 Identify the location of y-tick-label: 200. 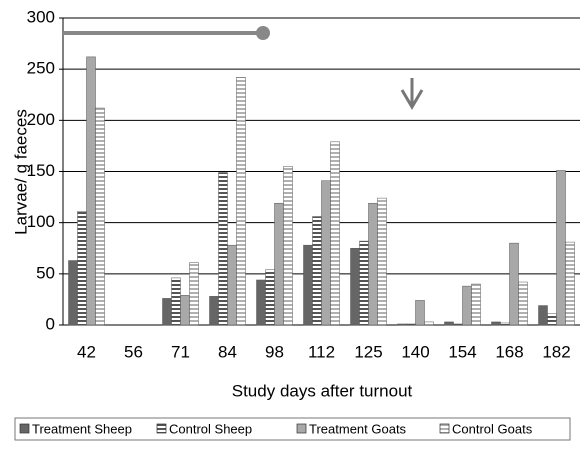
(41, 119).